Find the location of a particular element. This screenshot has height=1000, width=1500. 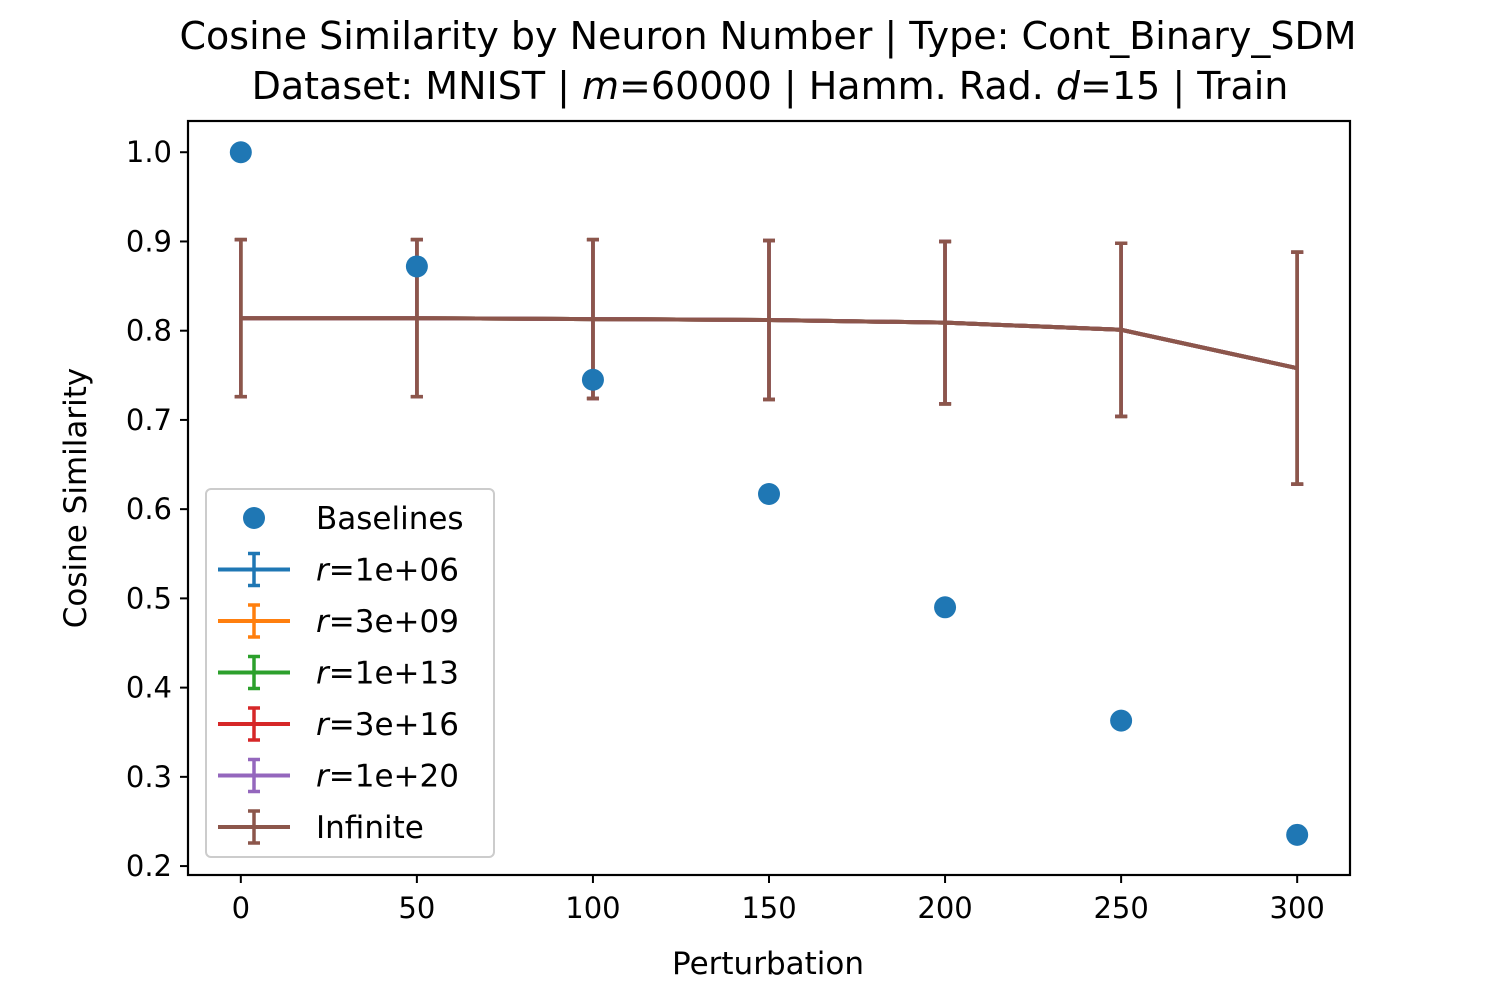

legend-entry-series-5: Infinite is located at coordinates (321, 827).